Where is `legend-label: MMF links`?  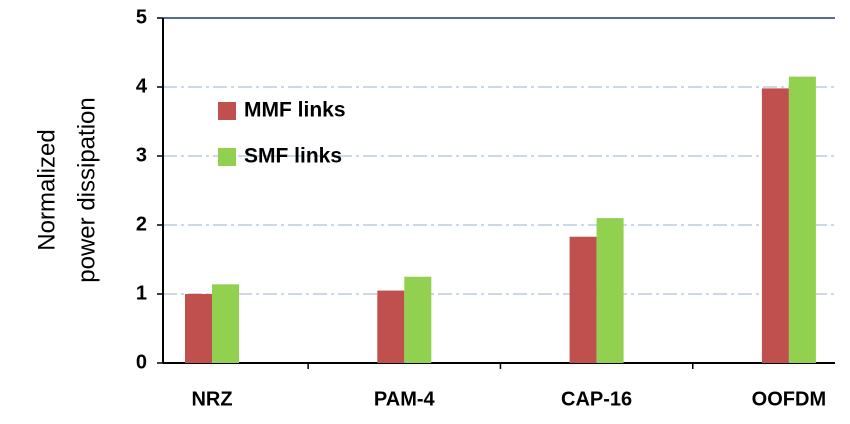 legend-label: MMF links is located at coordinates (295, 110).